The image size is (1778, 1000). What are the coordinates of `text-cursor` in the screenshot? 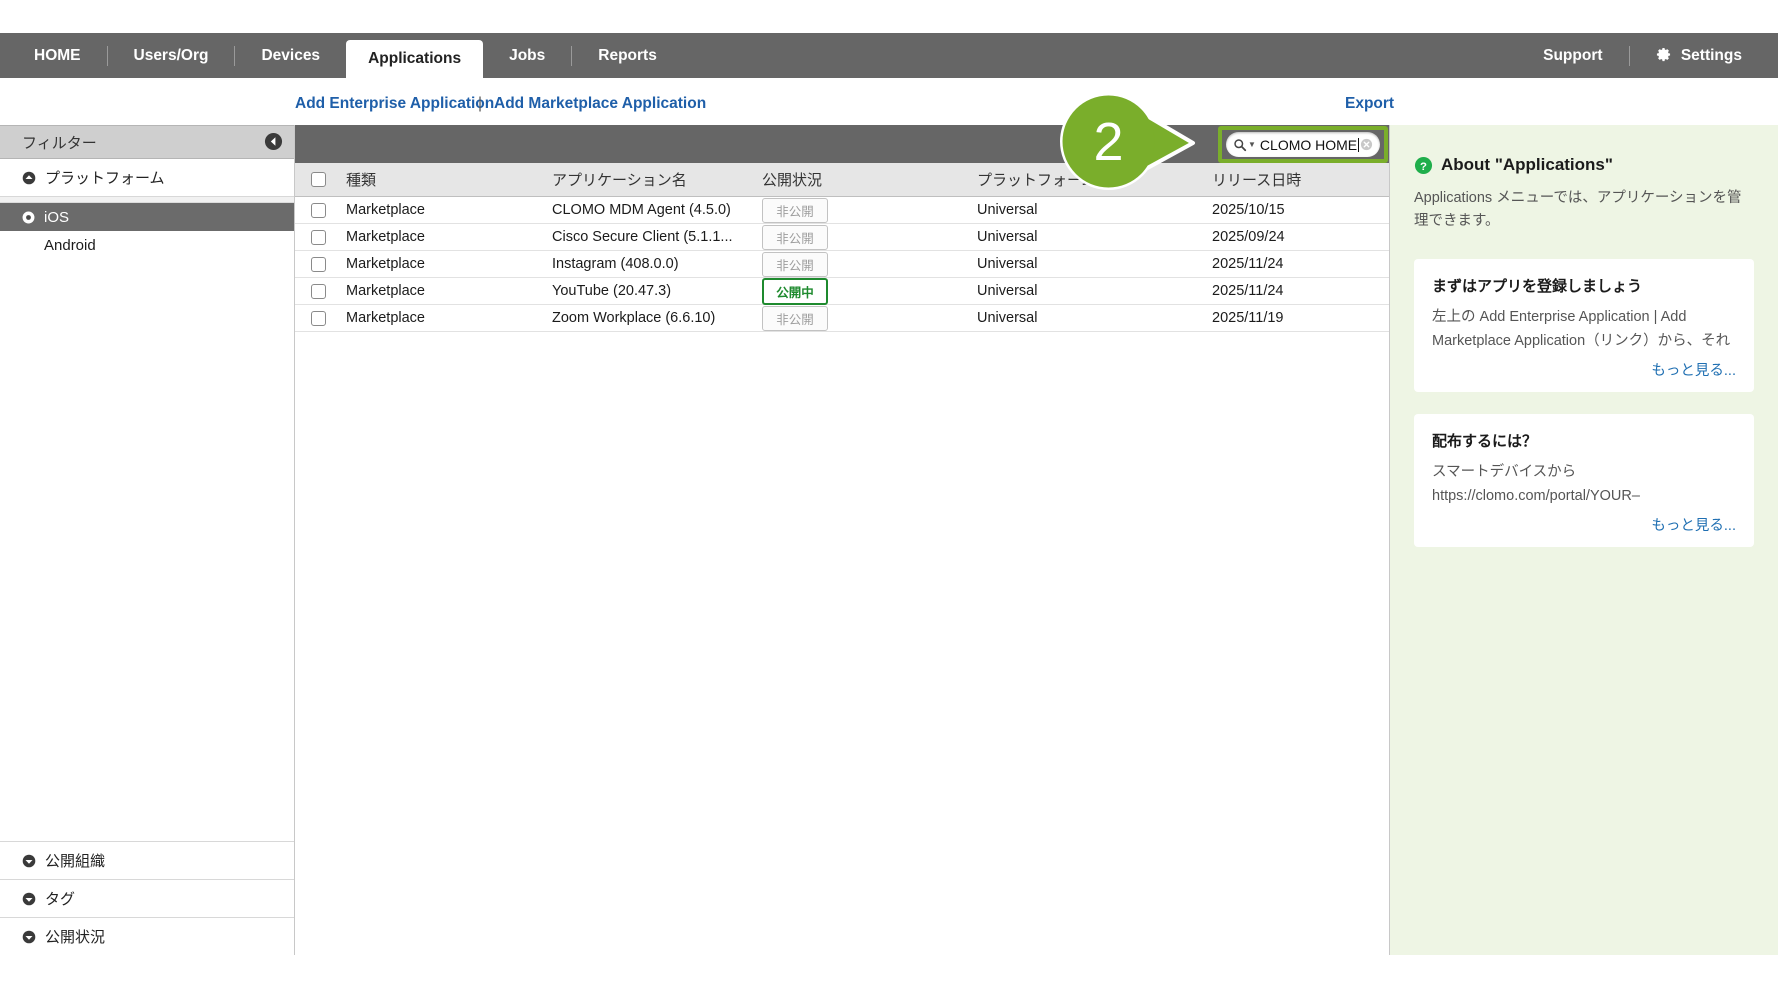 It's located at (1359, 144).